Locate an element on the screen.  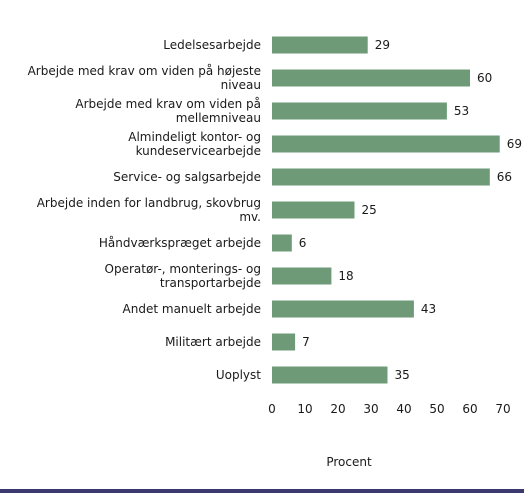
category-label-10: Uoplyst is located at coordinates (238, 375).